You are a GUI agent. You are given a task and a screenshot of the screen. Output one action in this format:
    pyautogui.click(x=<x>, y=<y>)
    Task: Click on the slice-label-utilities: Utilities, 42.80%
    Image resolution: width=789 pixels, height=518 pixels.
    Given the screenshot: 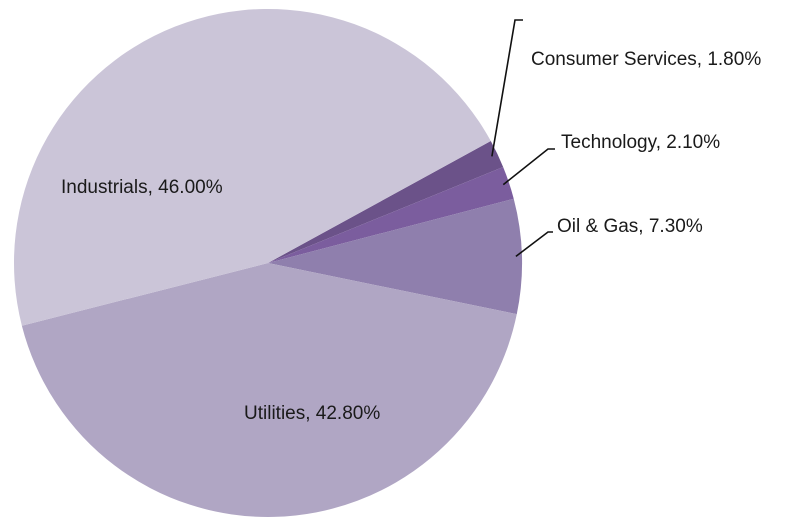 What is the action you would take?
    pyautogui.click(x=312, y=413)
    